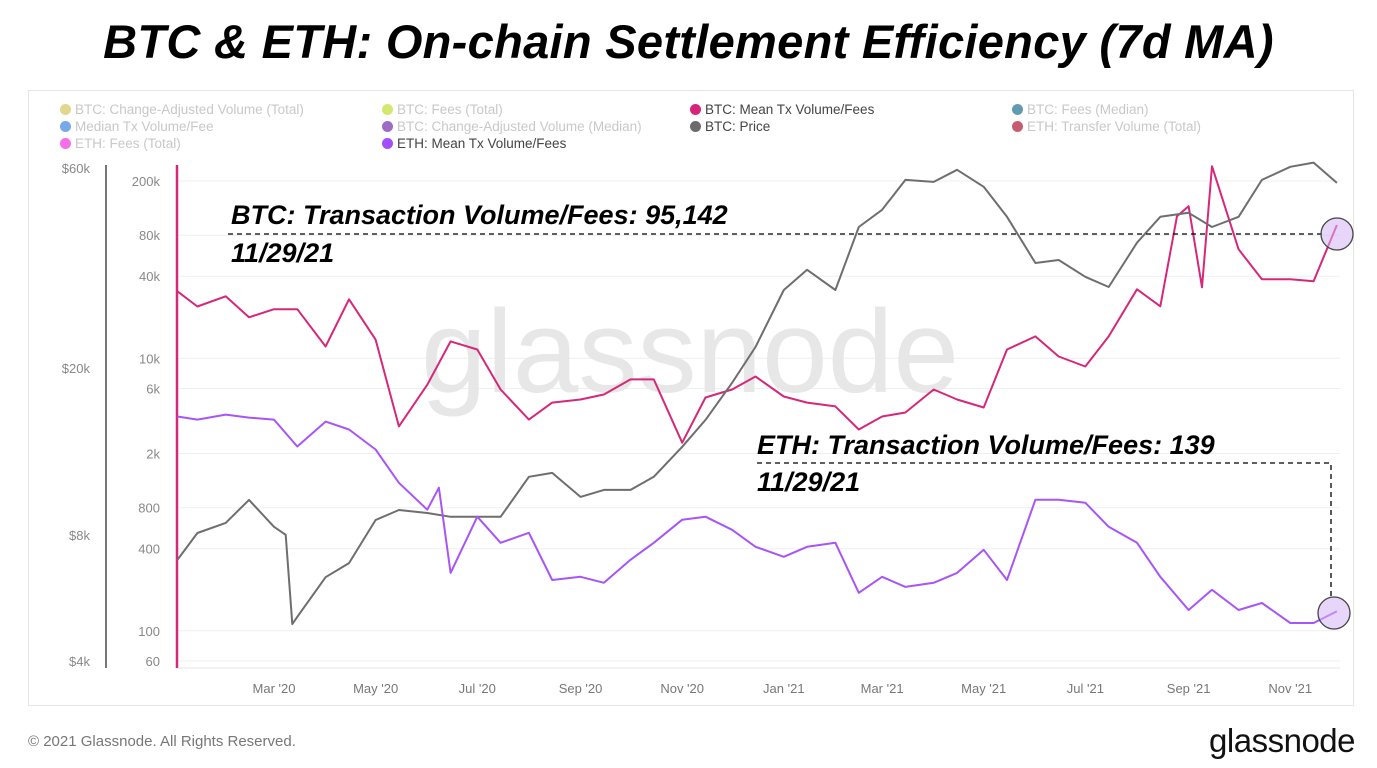  Describe the element at coordinates (690, 352) in the screenshot. I see `watermark: glassnode` at that location.